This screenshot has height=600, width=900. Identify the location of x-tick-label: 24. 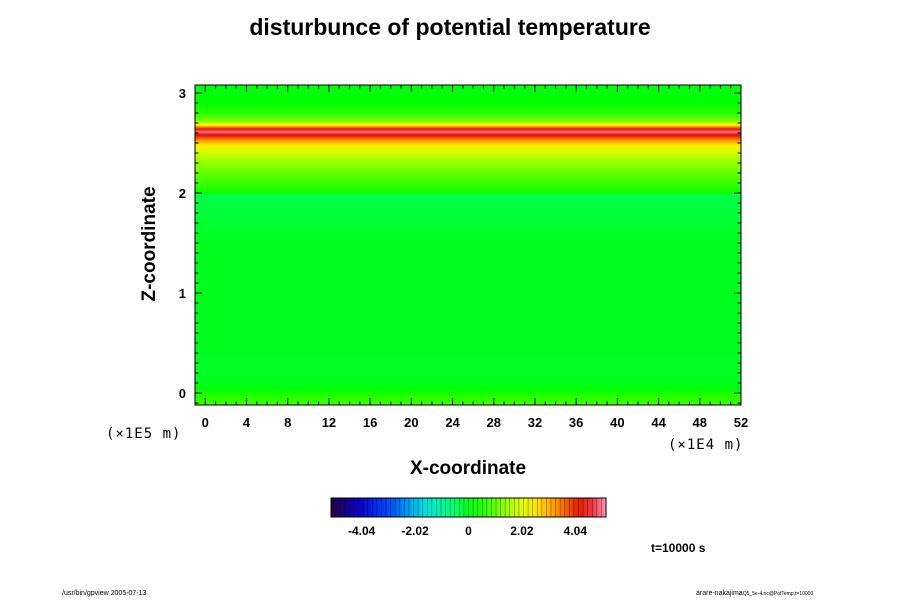
(452, 422).